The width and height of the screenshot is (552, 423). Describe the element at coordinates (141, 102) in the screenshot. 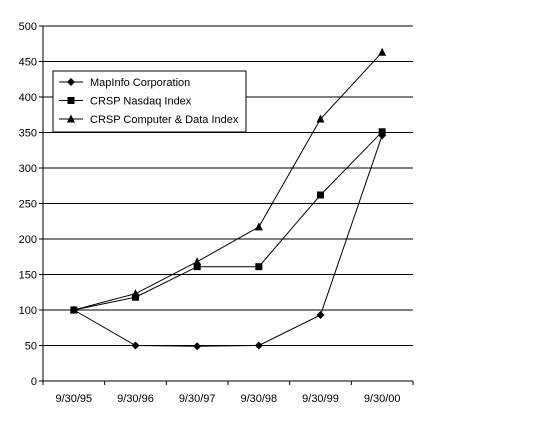

I see `legend-label: CRSP Nasdaq Index` at that location.